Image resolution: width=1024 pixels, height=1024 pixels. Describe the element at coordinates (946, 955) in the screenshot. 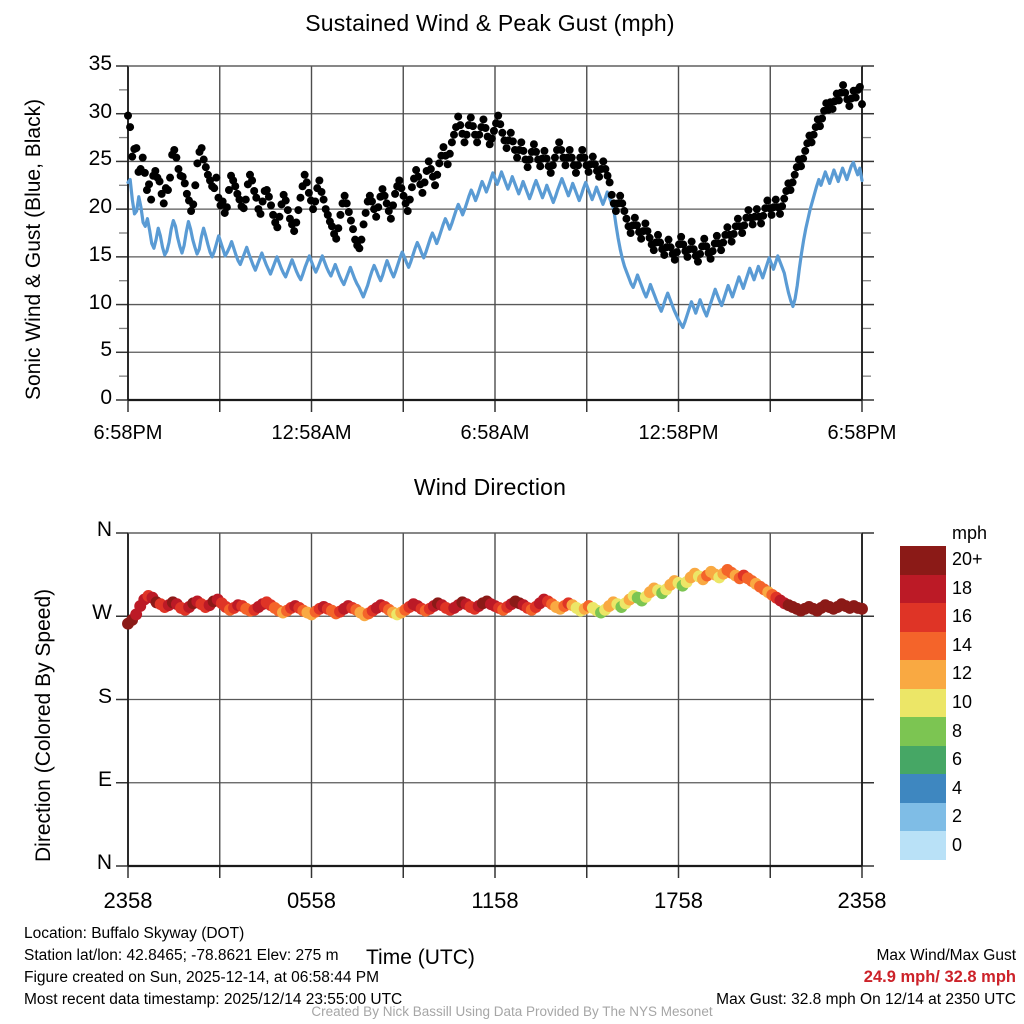

I see `max-wind-gust-label: Max Wind/Max Gust` at that location.